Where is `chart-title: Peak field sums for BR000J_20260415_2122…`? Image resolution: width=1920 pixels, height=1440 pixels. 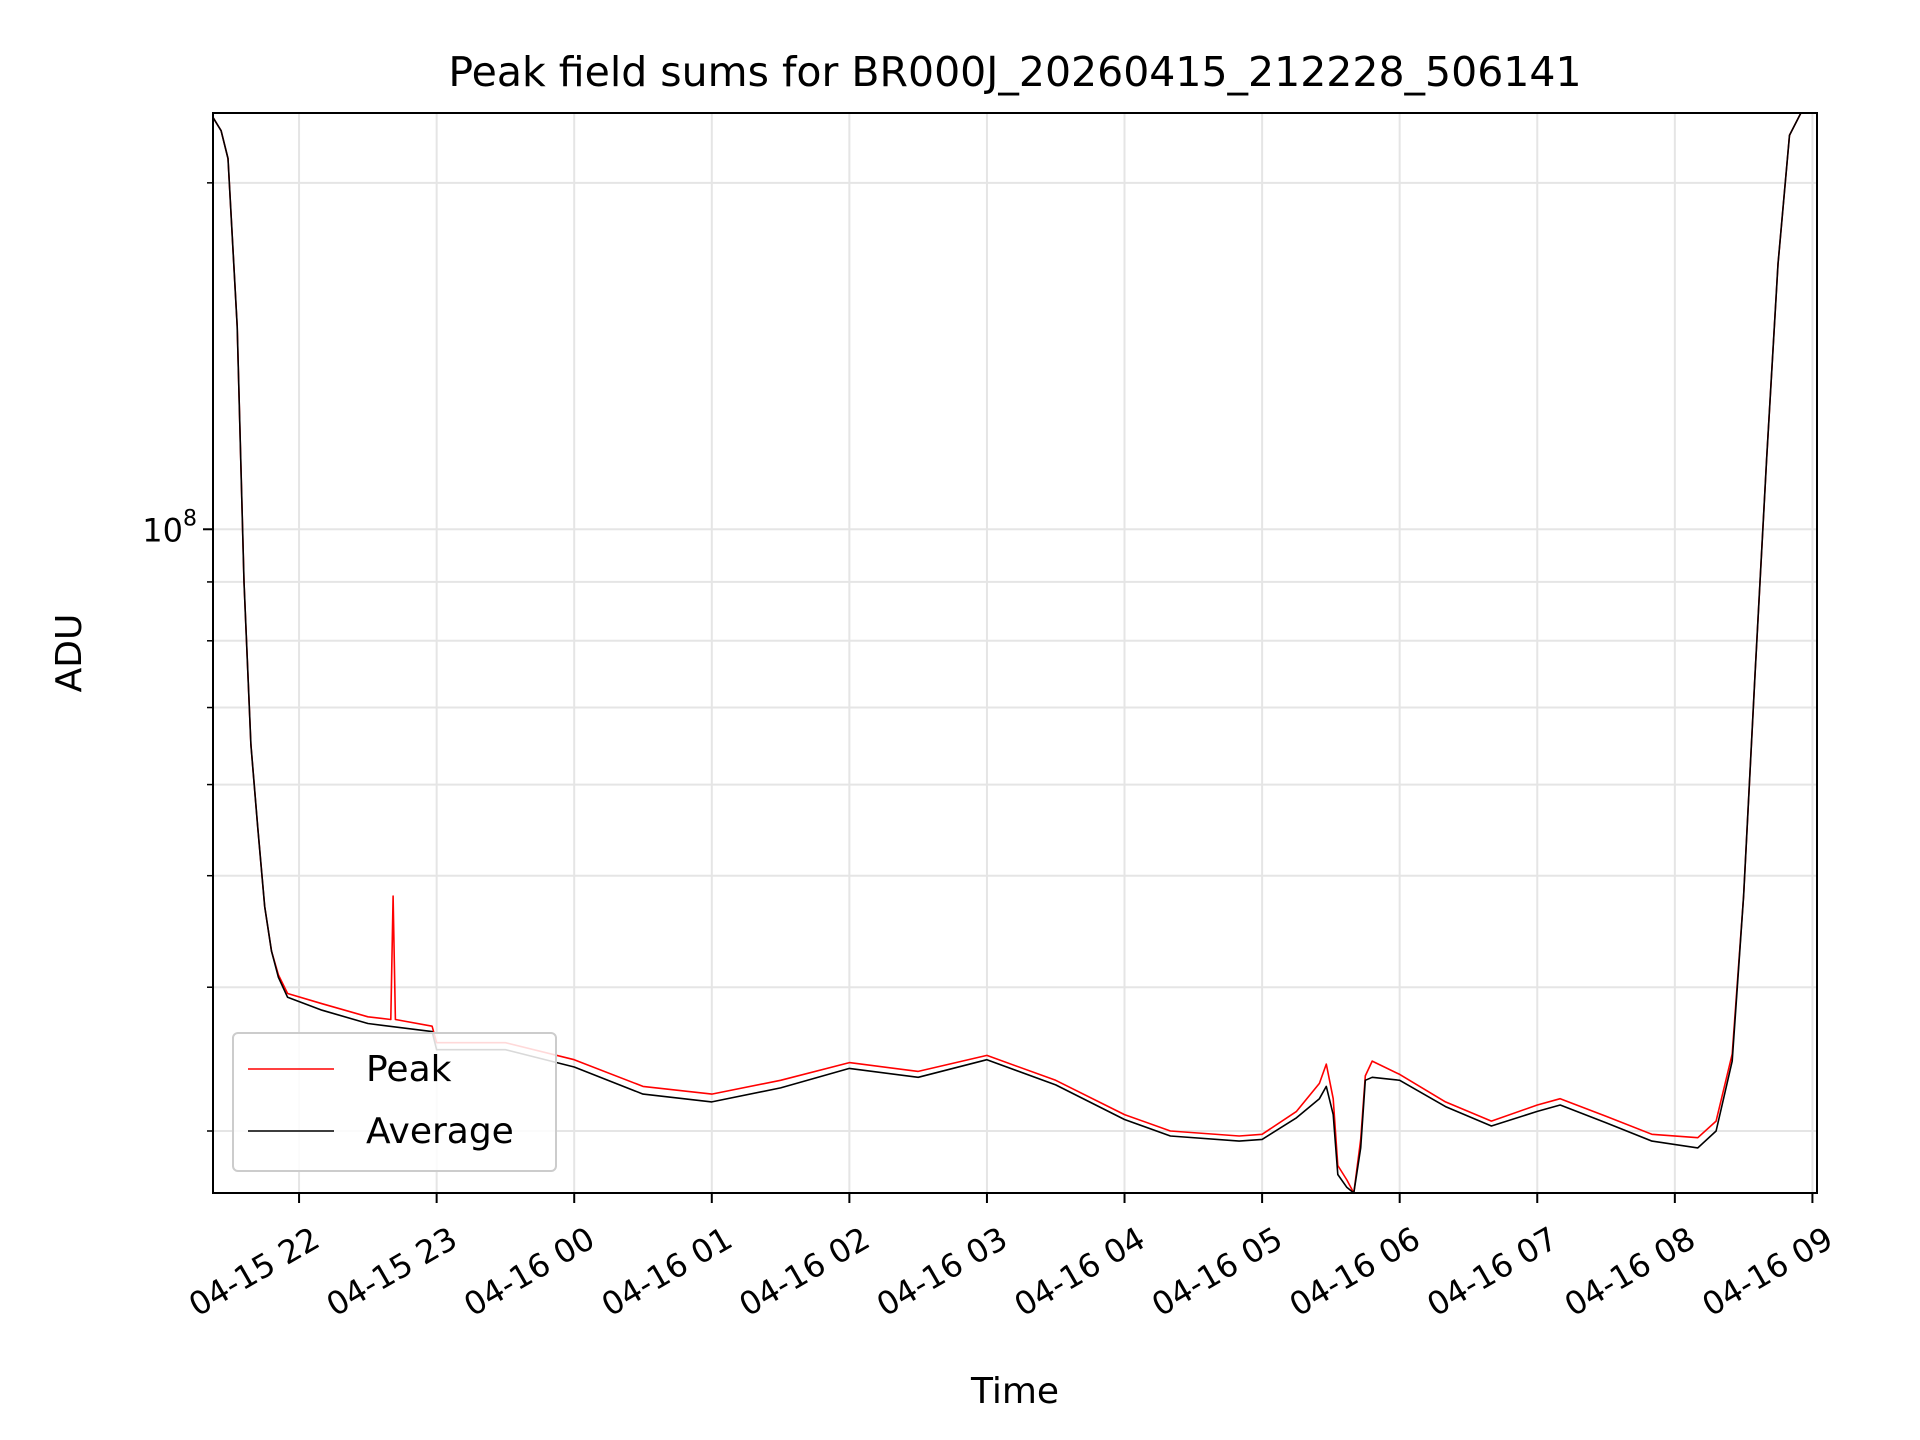 chart-title: Peak field sums for BR000J_20260415_2122… is located at coordinates (1014, 72).